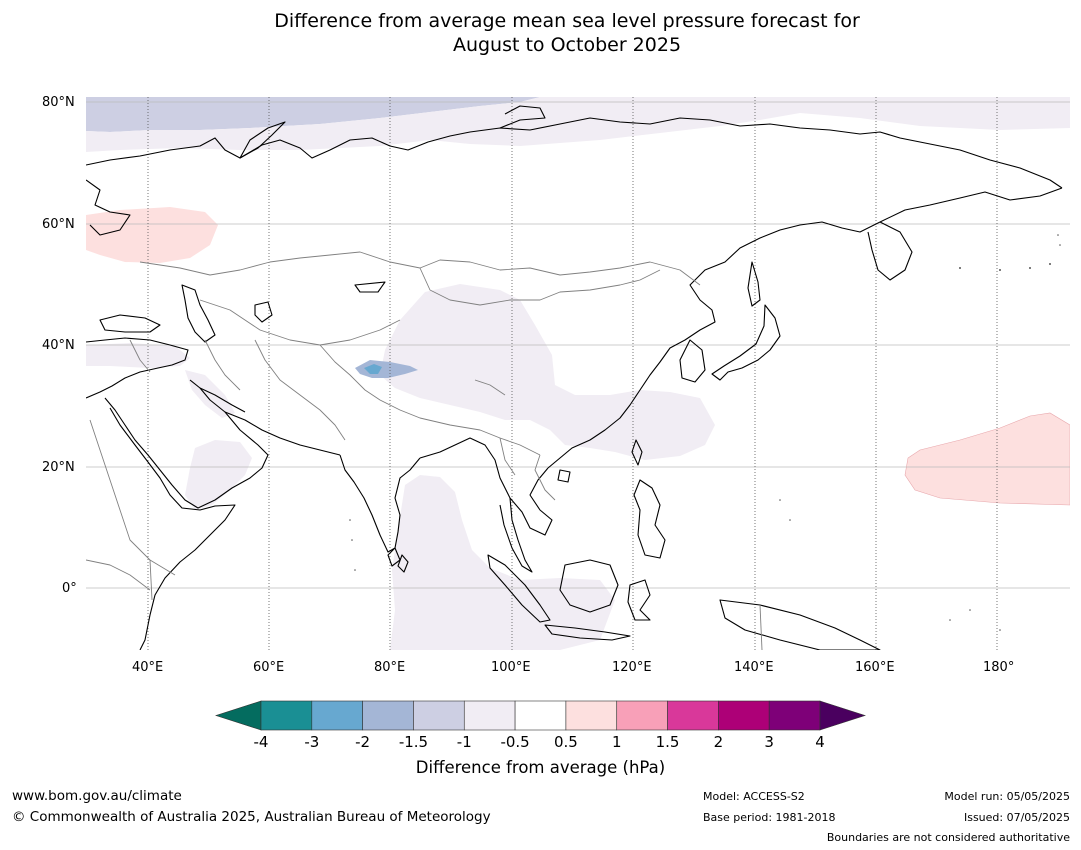  Describe the element at coordinates (152, 235) in the screenshot. I see `anomaly-region-western-russia` at that location.